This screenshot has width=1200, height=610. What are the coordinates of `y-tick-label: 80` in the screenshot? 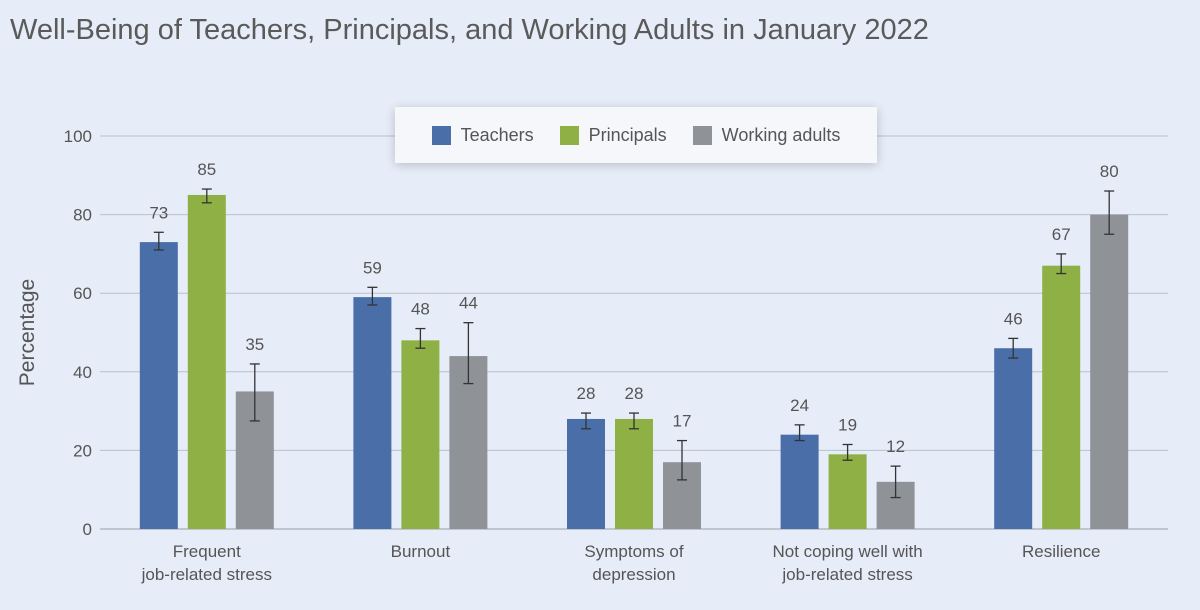 It's located at (82, 215).